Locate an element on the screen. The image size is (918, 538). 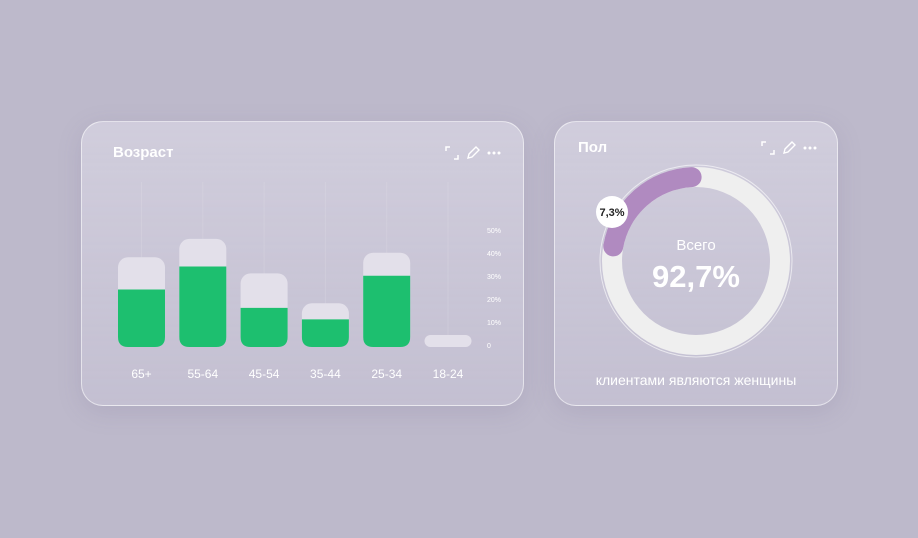
donut-slice-minority is located at coordinates (652, 212).